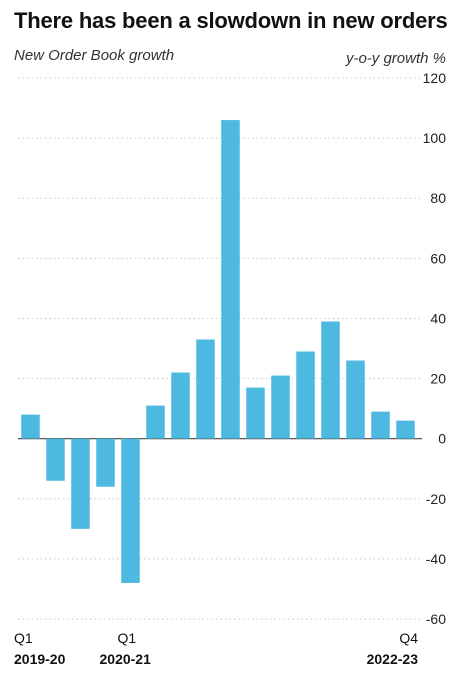 Image resolution: width=474 pixels, height=687 pixels. I want to click on x-tick-year-label: 2022-23, so click(393, 659).